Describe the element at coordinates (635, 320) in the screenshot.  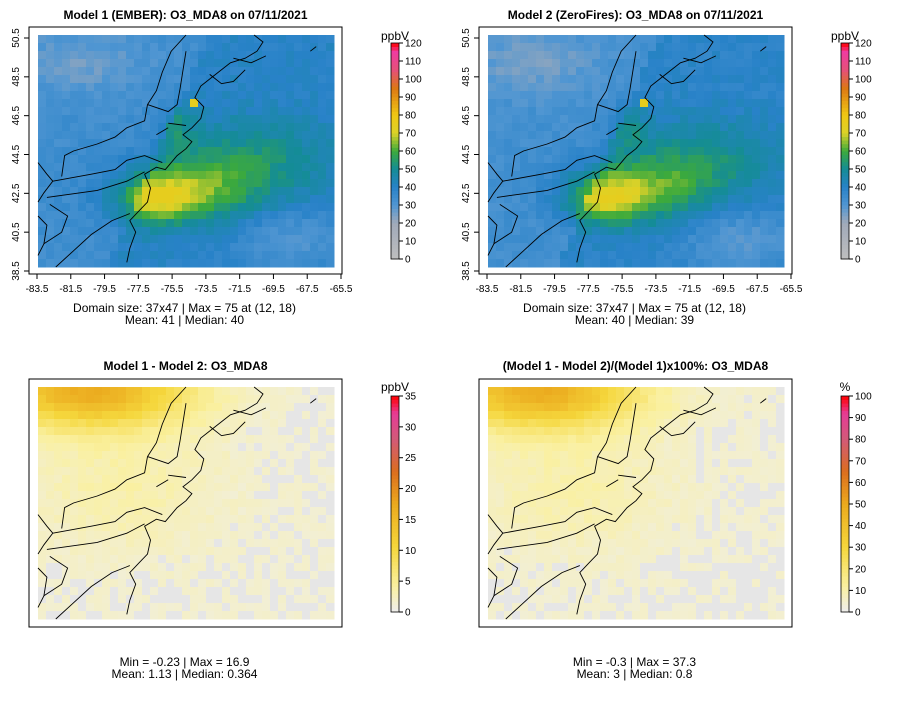
I see `stats-line: Mean: 40 | Median: 39` at that location.